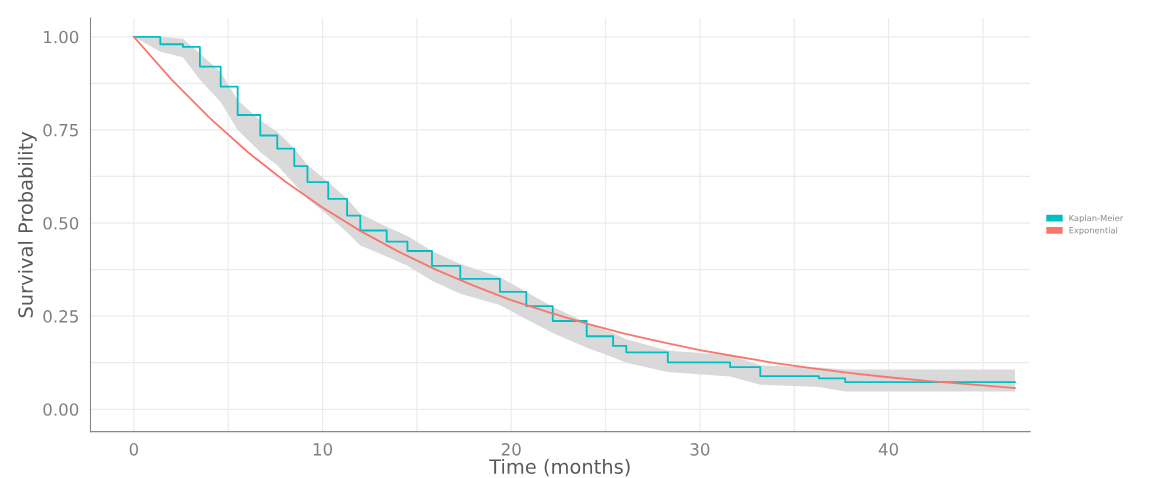 The image size is (1160, 478). What do you see at coordinates (60, 130) in the screenshot?
I see `y-tick-label: 0.75` at bounding box center [60, 130].